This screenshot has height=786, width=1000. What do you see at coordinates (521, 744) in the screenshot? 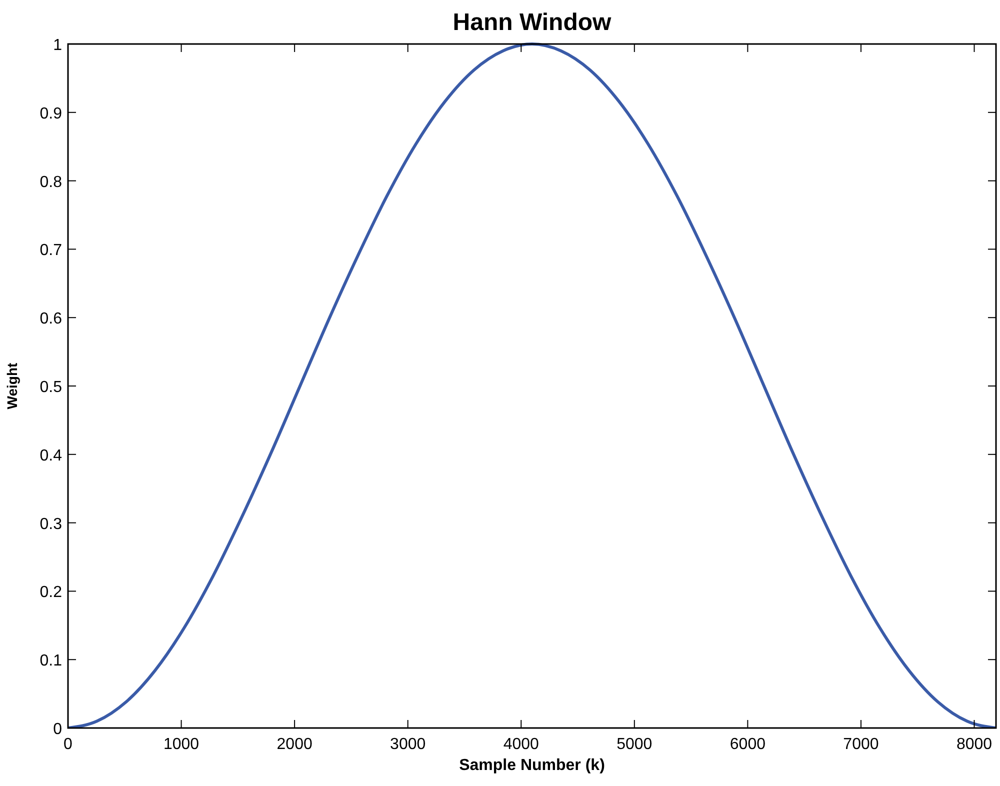
I see `x-tick-label: 4000` at bounding box center [521, 744].